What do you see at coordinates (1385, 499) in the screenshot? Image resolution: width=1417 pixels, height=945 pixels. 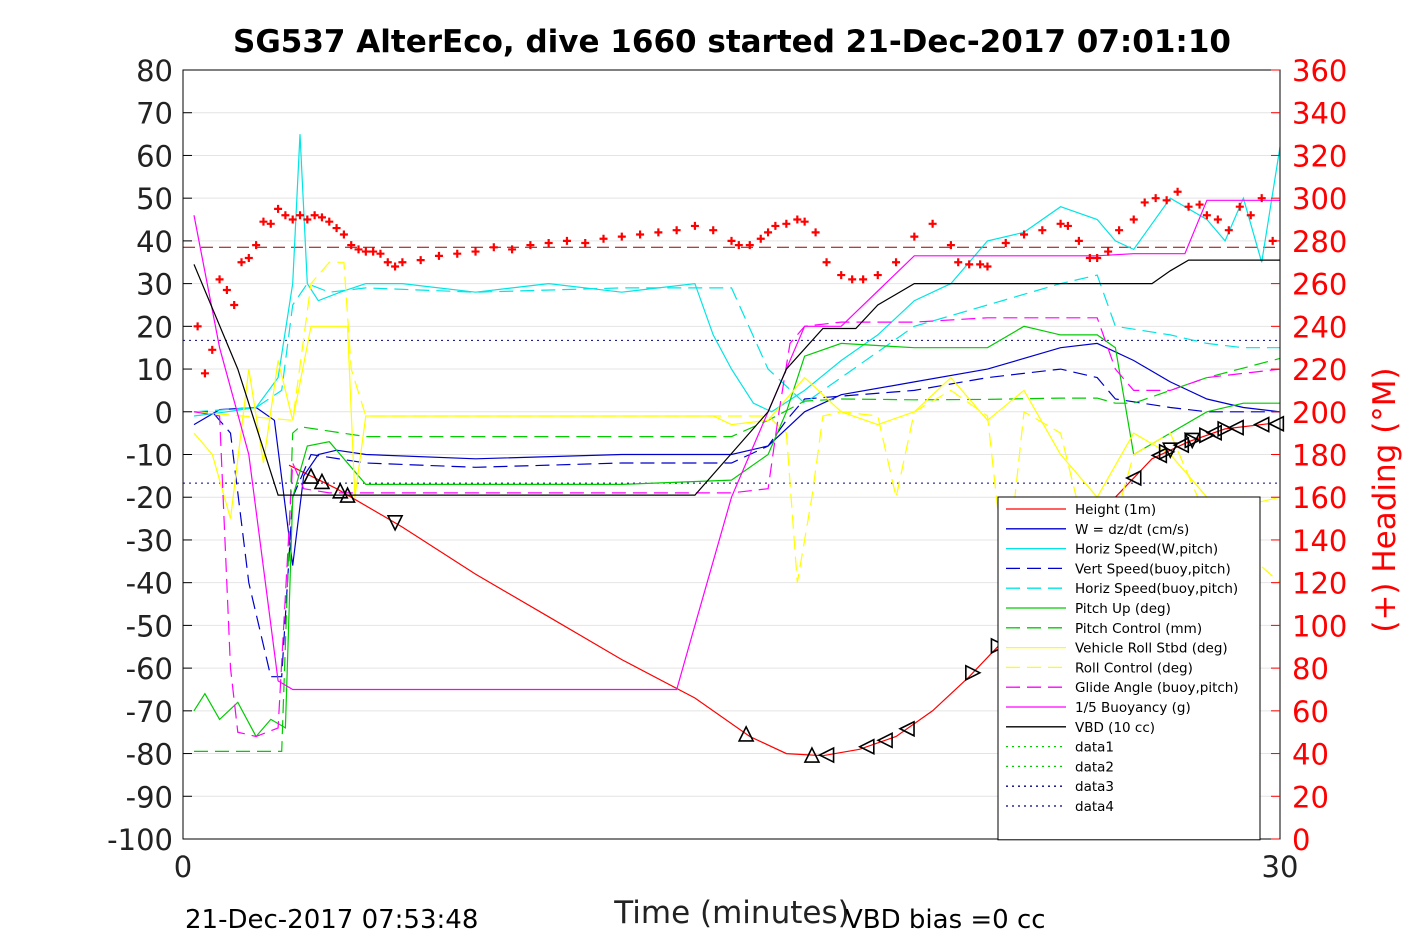 I see `right-axis-label: (+) Heading (°M)` at bounding box center [1385, 499].